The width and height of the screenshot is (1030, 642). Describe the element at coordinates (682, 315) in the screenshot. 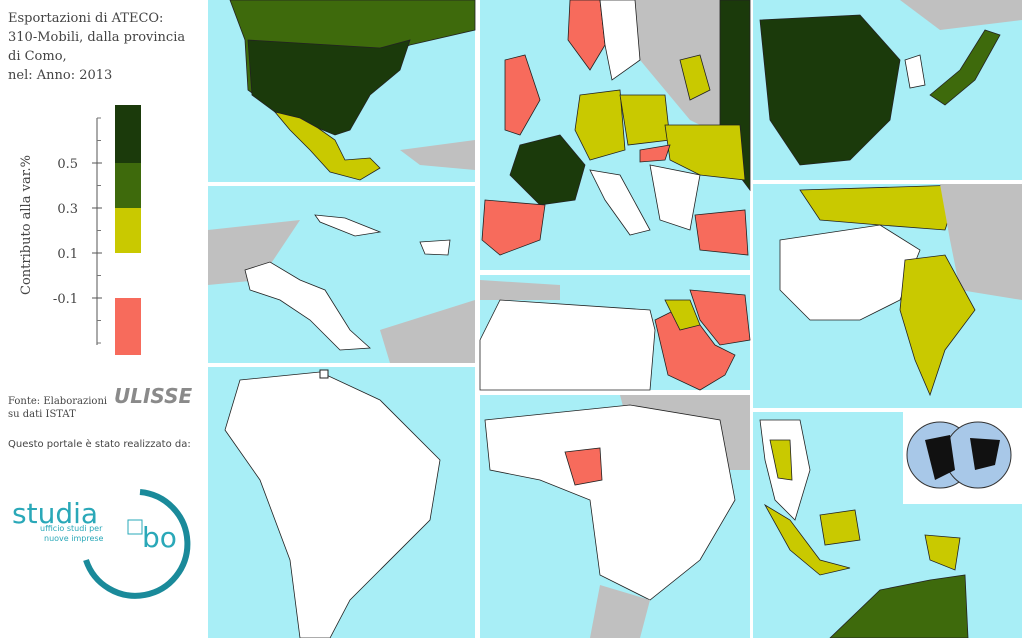

I see `iraq` at that location.